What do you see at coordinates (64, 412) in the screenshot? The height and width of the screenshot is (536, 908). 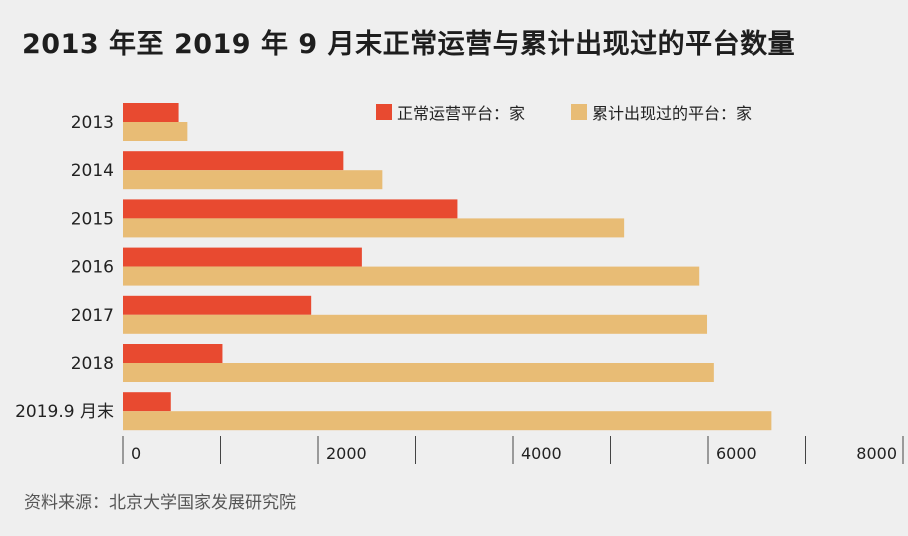 I see `y-tick-label: 2019.9 月末` at bounding box center [64, 412].